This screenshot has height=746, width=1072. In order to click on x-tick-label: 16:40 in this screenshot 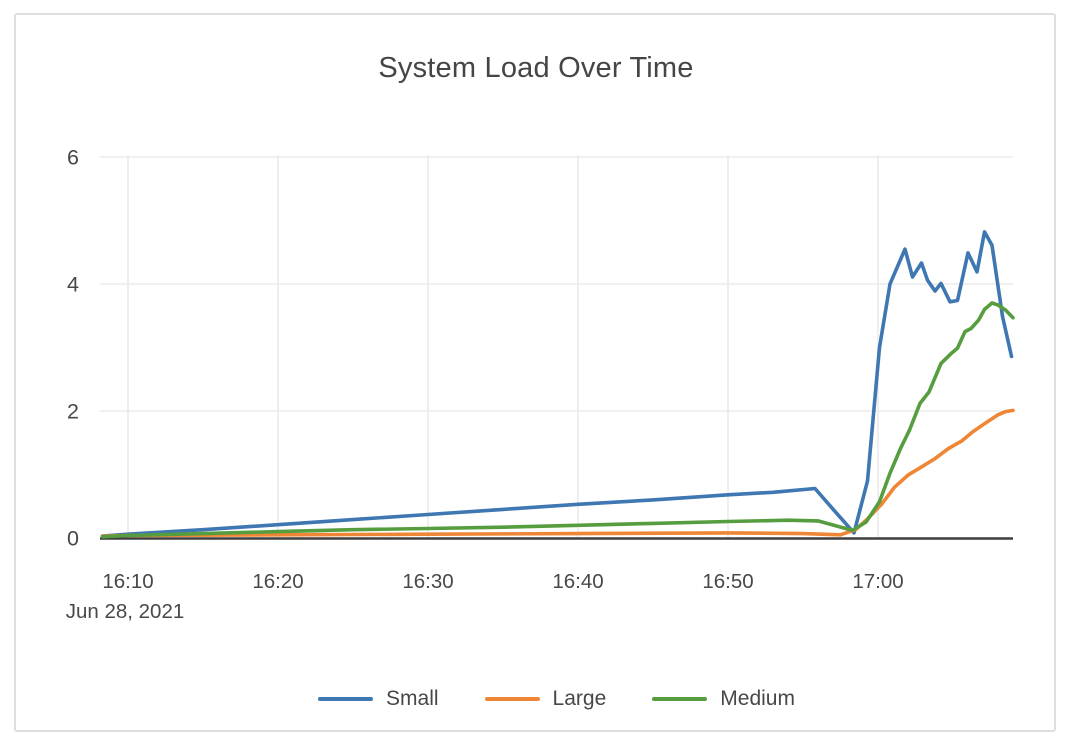, I will do `click(577, 581)`.